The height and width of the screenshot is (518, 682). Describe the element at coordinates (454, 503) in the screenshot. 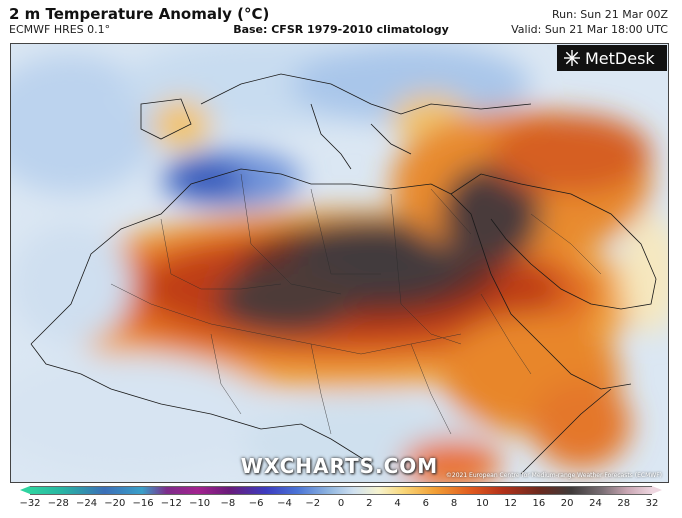

I see `legend-tick-label: 8` at that location.